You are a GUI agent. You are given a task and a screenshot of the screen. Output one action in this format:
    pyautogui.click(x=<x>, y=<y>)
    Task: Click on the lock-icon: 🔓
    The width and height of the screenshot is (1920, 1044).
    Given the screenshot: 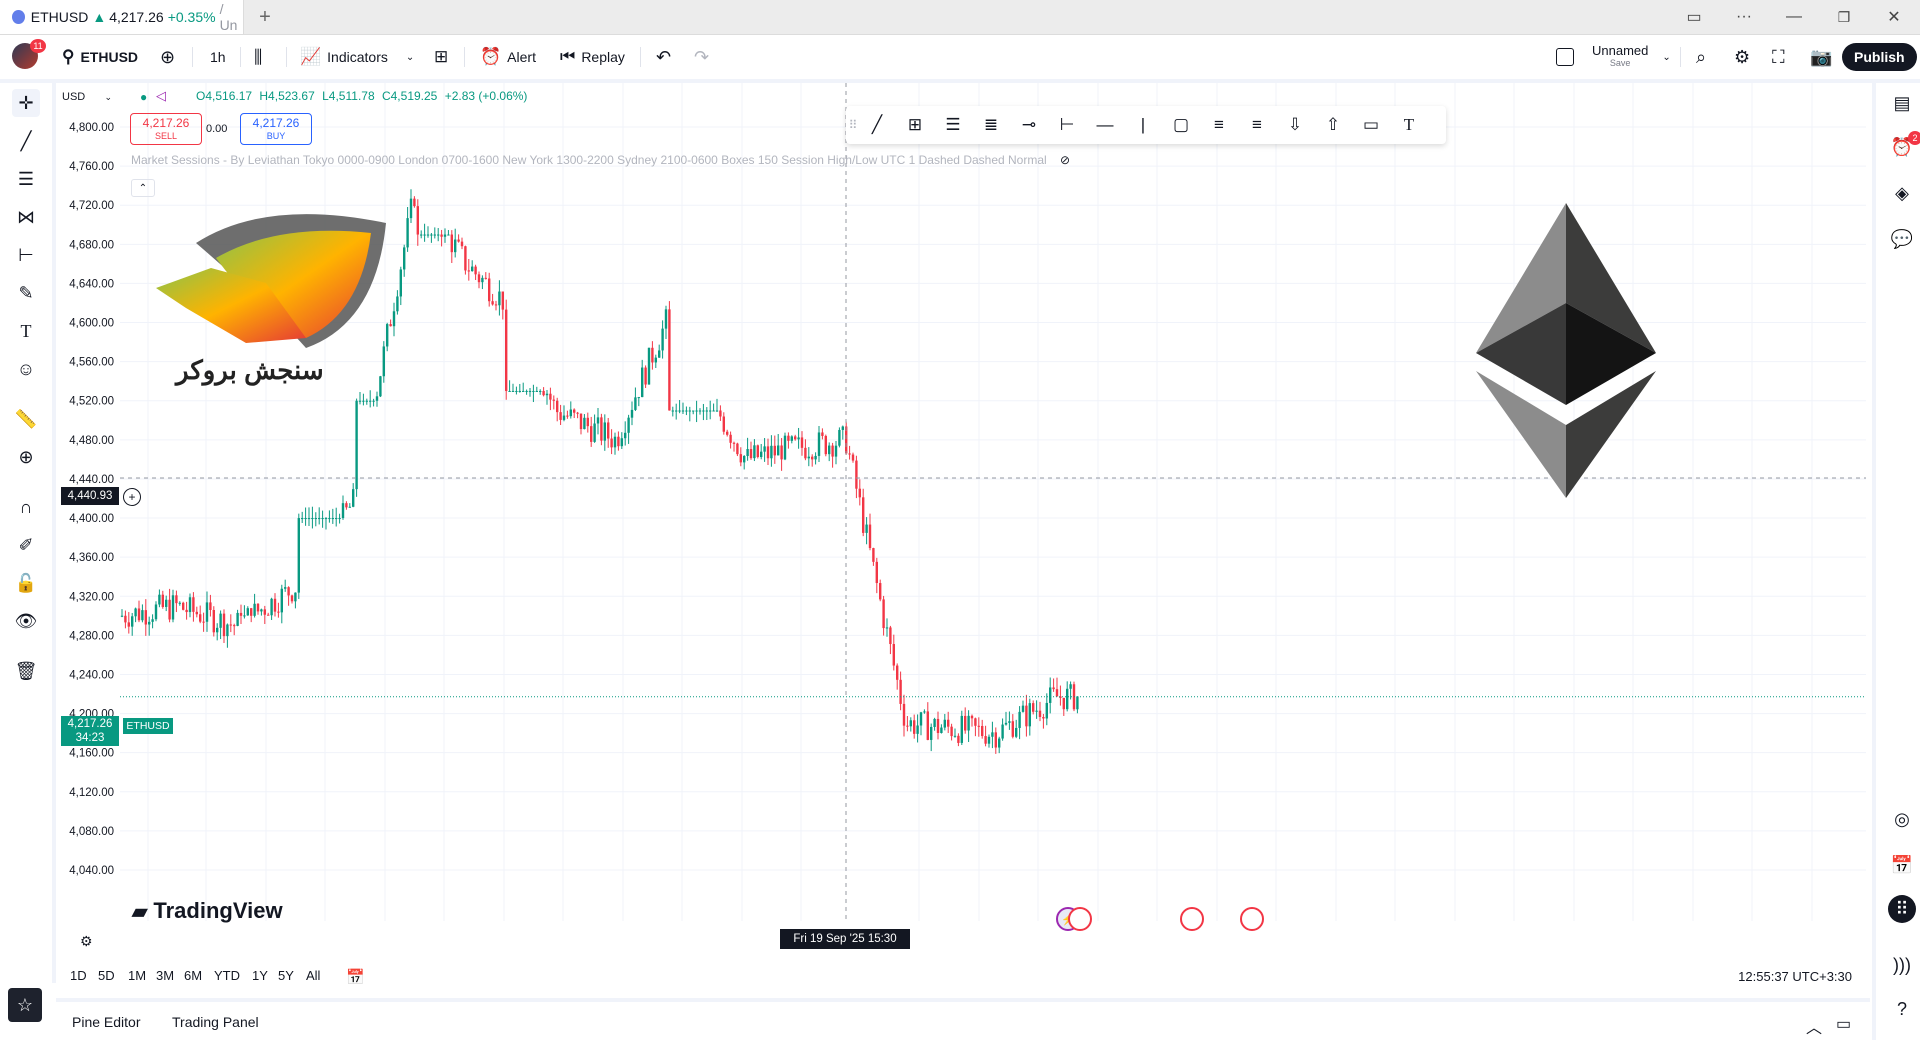 What is the action you would take?
    pyautogui.click(x=26, y=582)
    